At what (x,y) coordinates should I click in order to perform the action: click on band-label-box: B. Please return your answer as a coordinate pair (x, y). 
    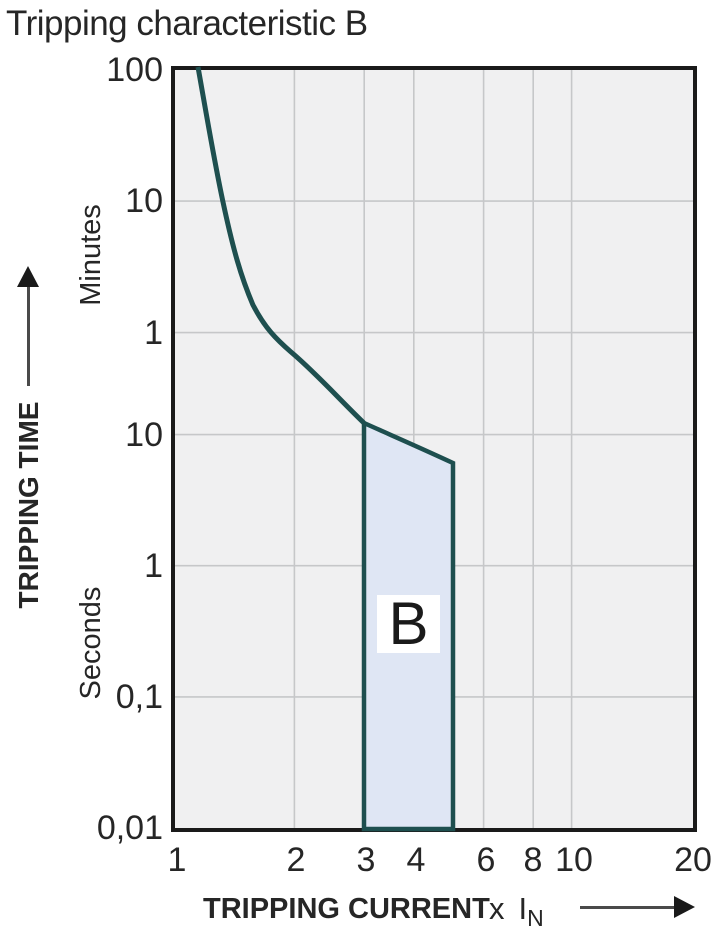
    Looking at the image, I should click on (408, 623).